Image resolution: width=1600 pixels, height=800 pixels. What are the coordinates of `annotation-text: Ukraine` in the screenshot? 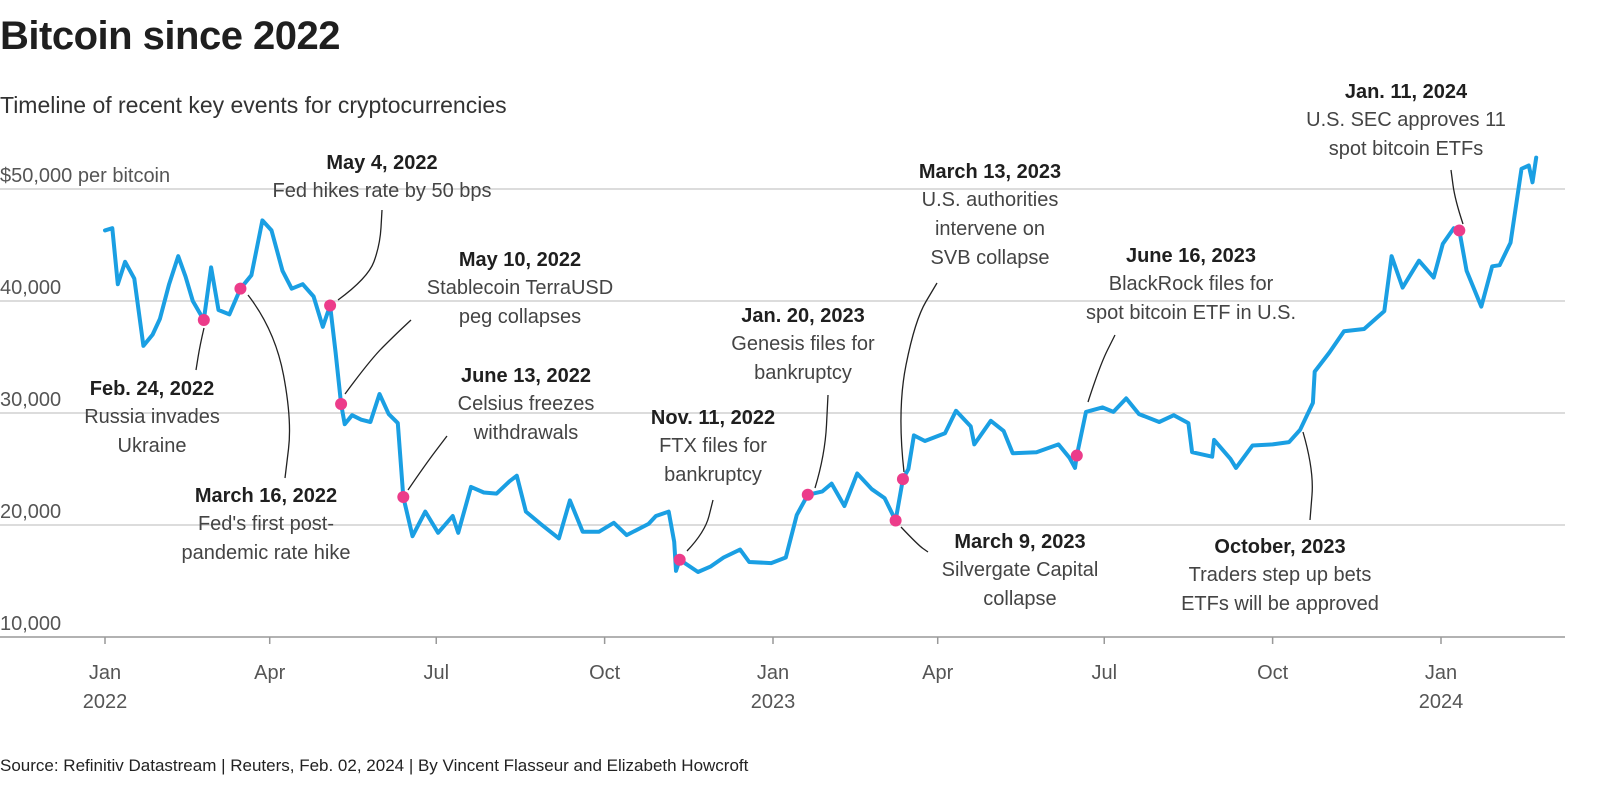 It's located at (152, 446).